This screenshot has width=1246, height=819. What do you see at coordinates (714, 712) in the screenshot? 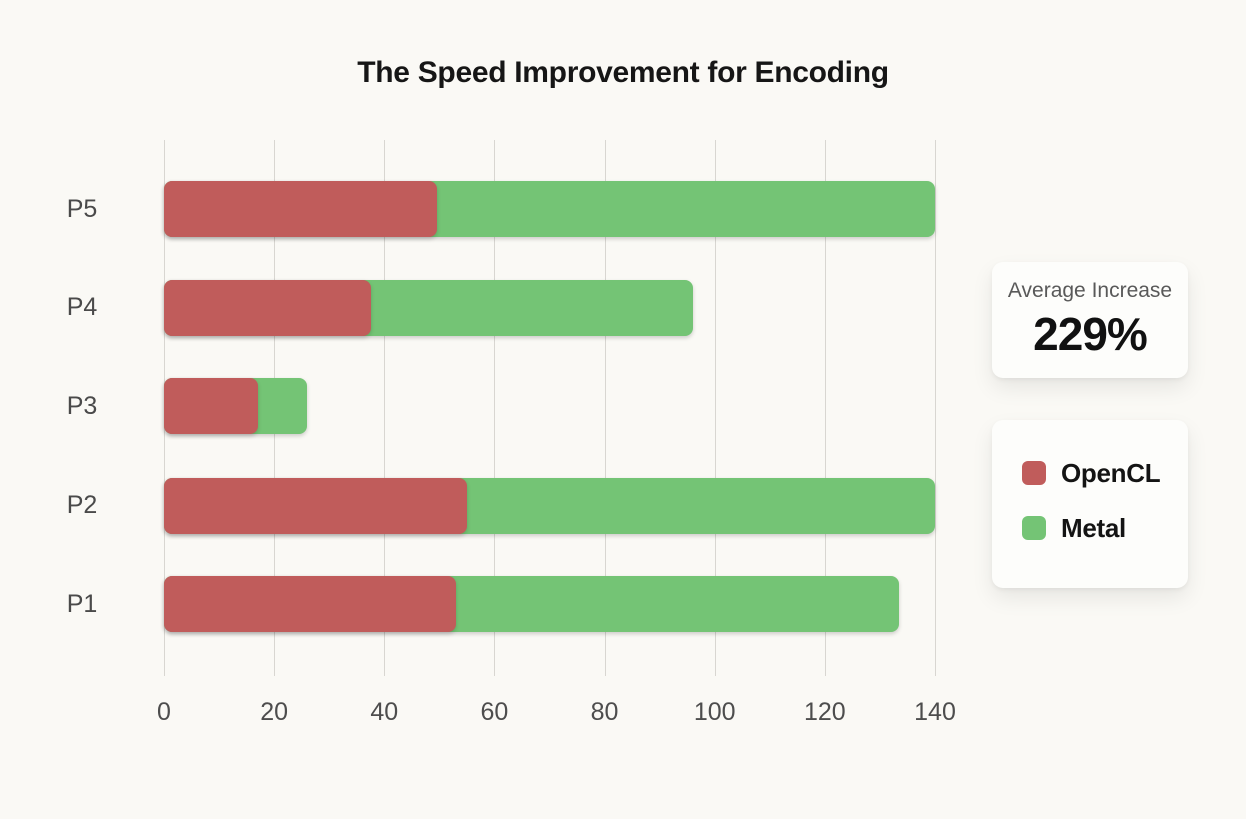
I see `x-axis-tick-label: 100` at bounding box center [714, 712].